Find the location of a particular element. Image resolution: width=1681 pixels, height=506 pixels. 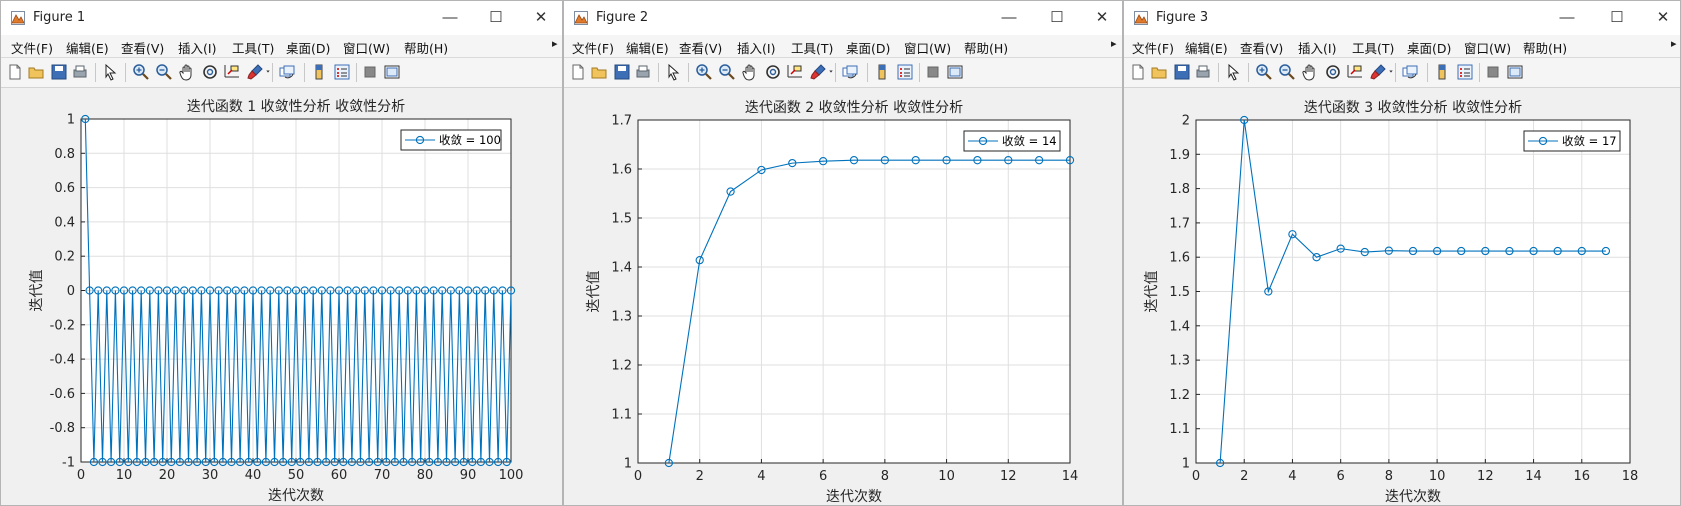

rotate-3d-icon is located at coordinates (1333, 72).